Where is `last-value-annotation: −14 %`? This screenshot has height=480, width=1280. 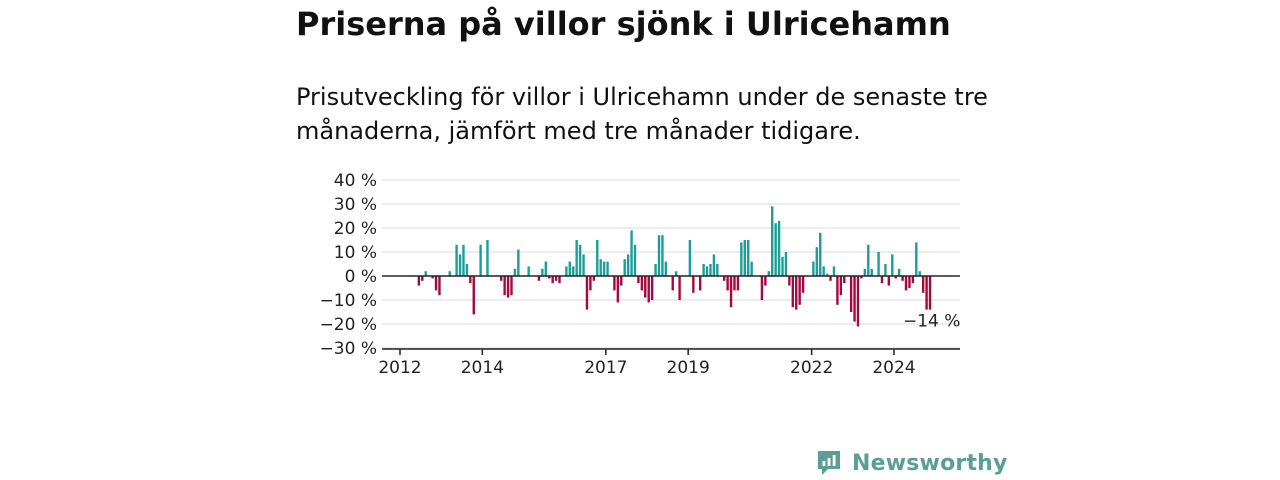
last-value-annotation: −14 % is located at coordinates (931, 321).